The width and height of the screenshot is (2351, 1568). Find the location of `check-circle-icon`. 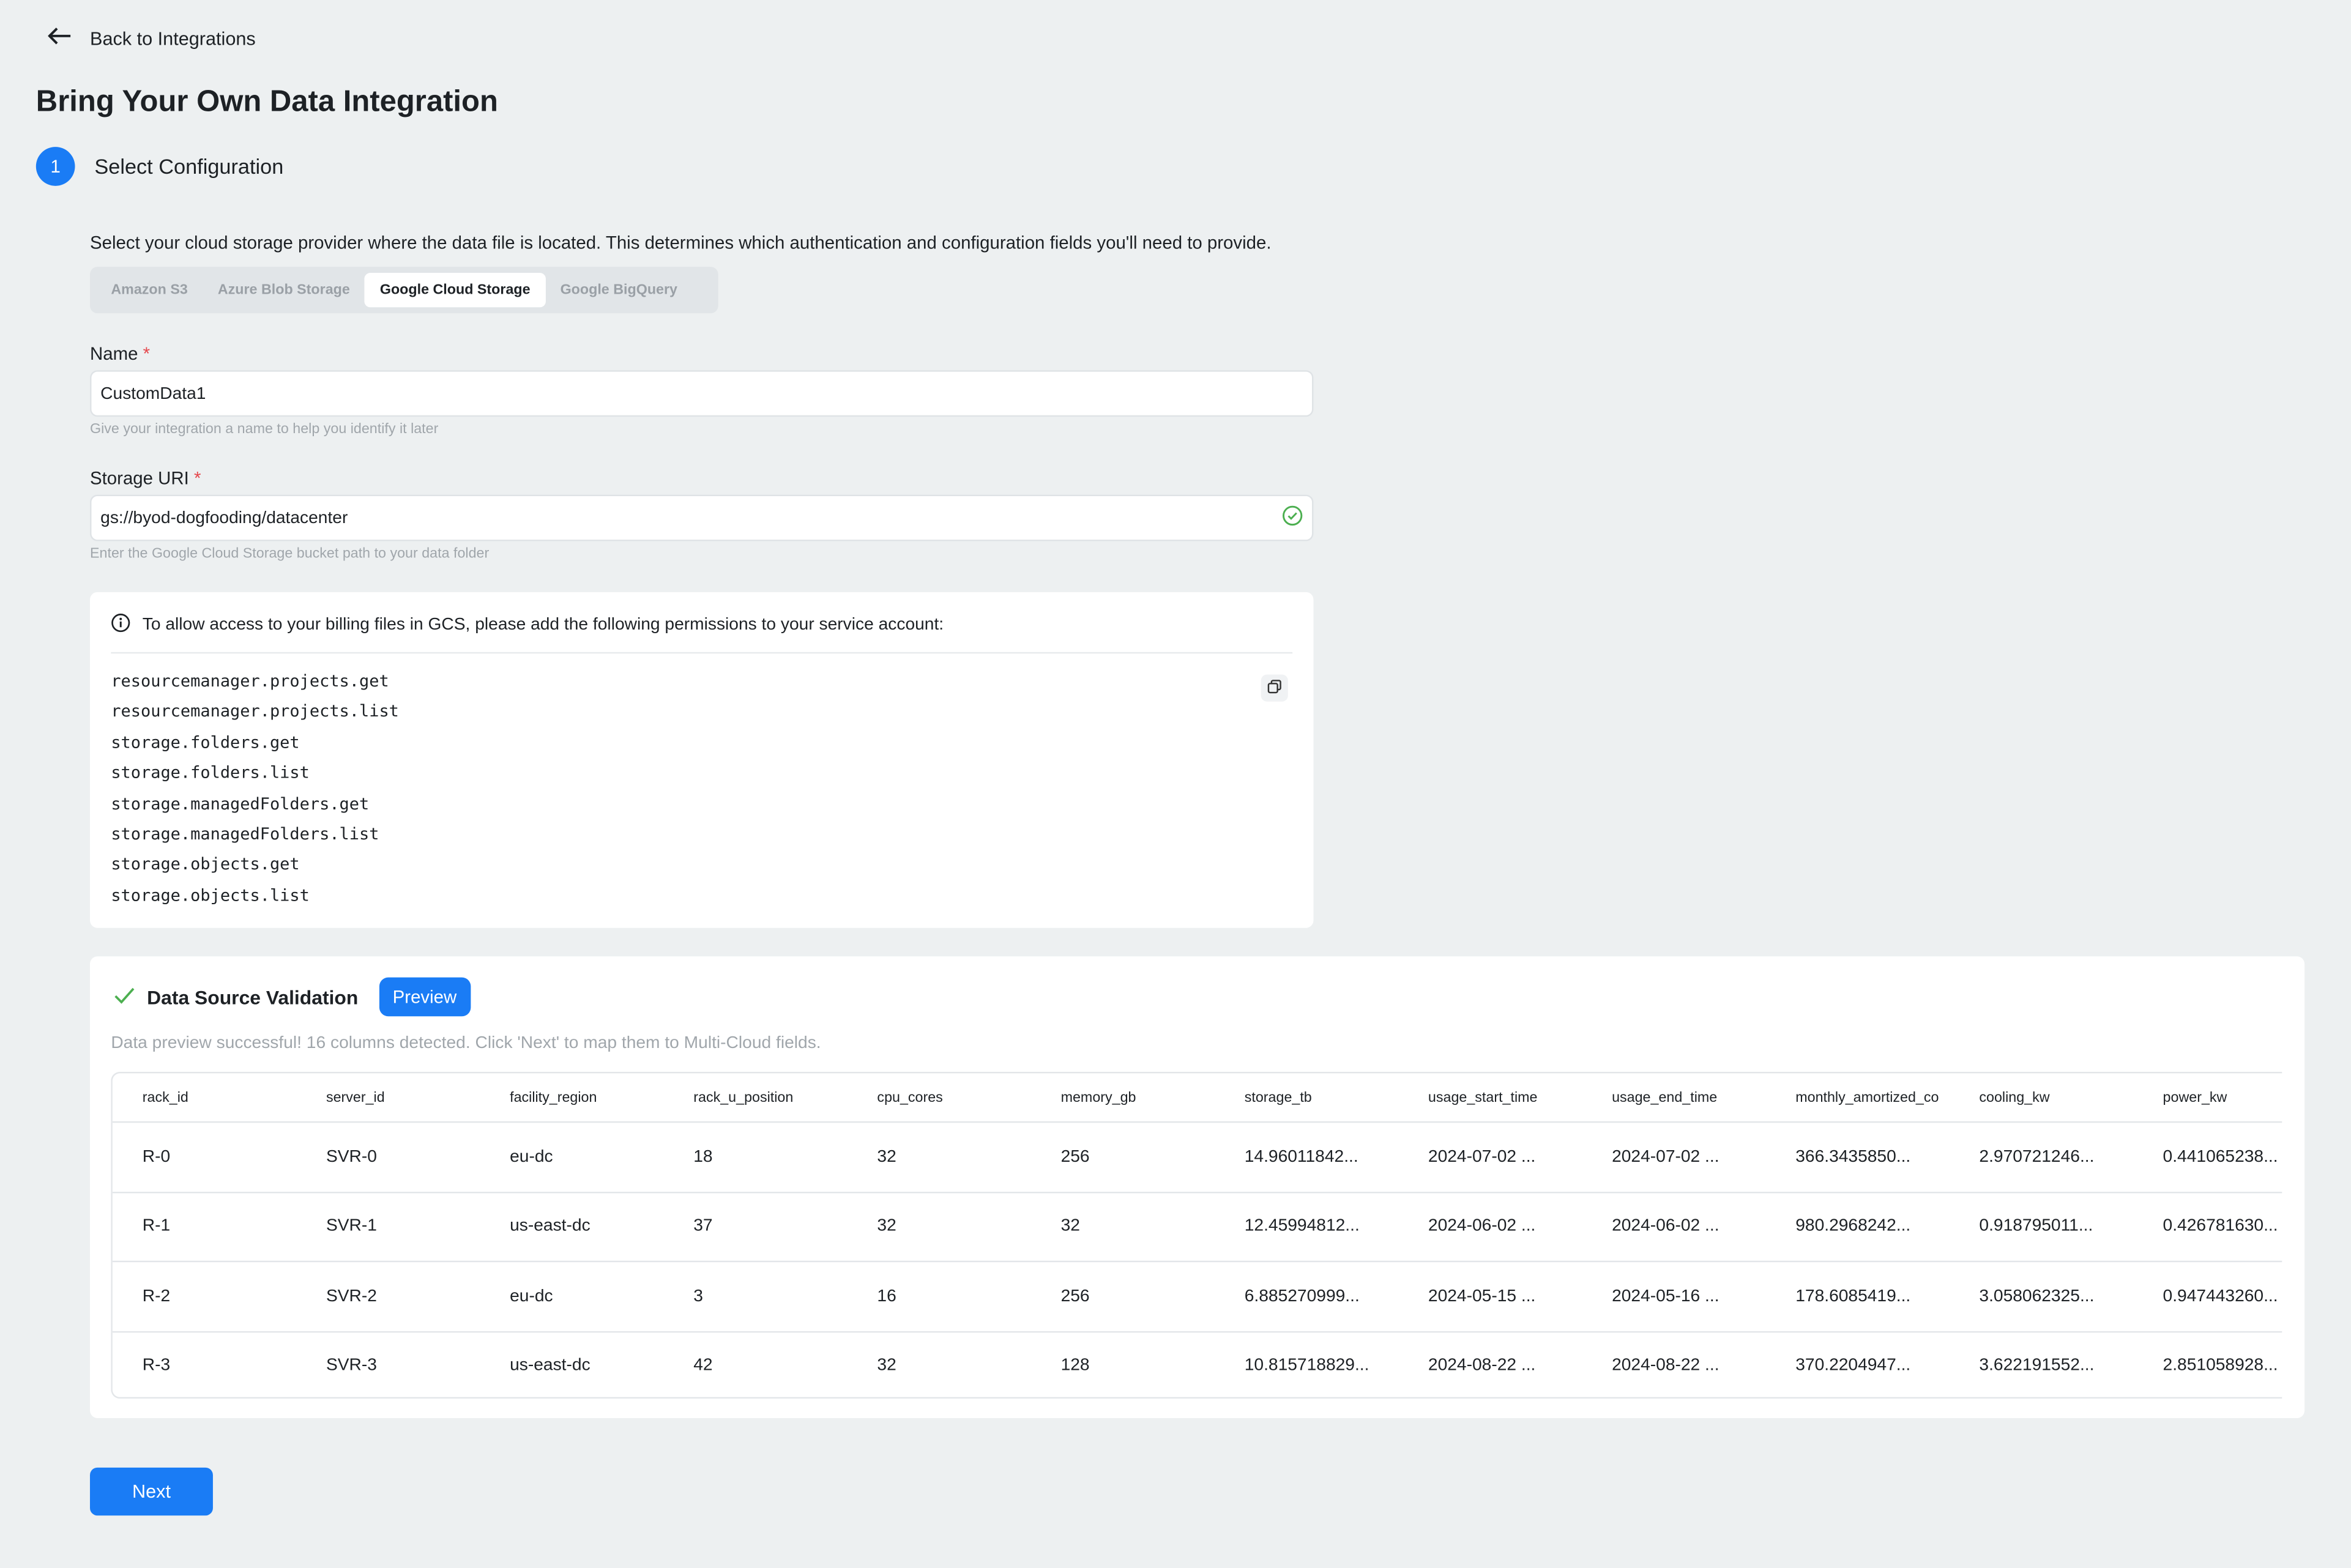

check-circle-icon is located at coordinates (1292, 518).